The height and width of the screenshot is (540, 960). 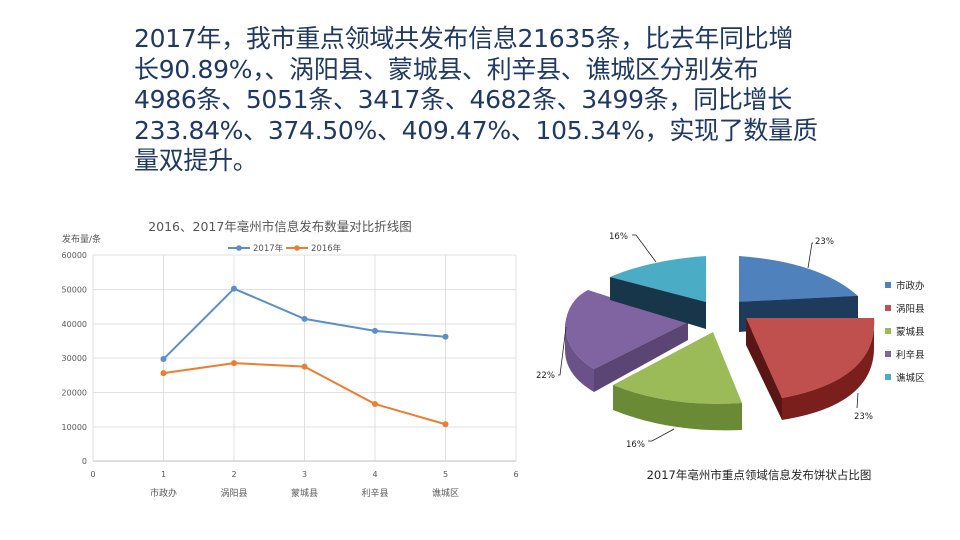 What do you see at coordinates (635, 445) in the screenshot?
I see `pie-label-mengchengxian: 16%` at bounding box center [635, 445].